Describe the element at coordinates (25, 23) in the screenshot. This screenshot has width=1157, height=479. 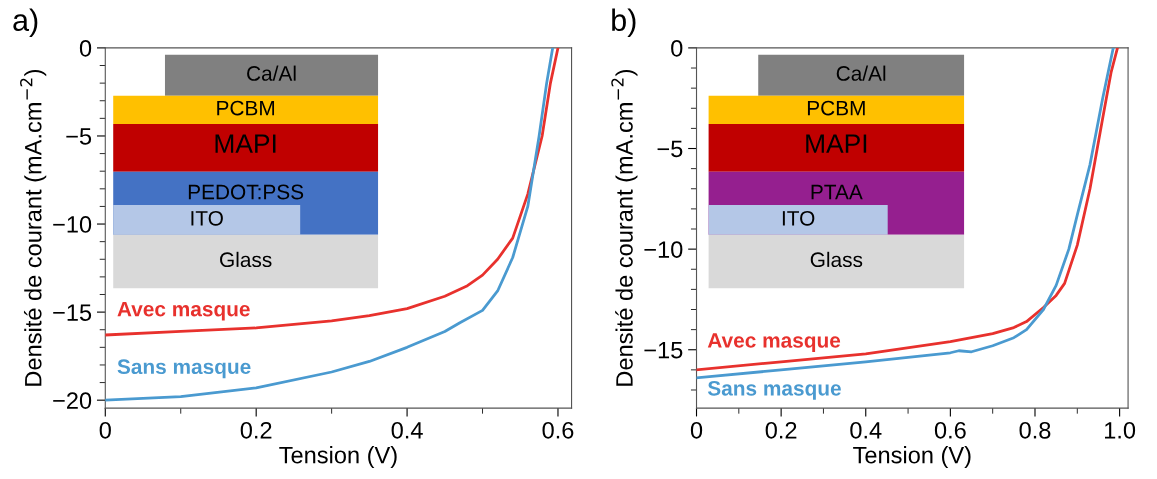
I see `chart-title: a)` at that location.